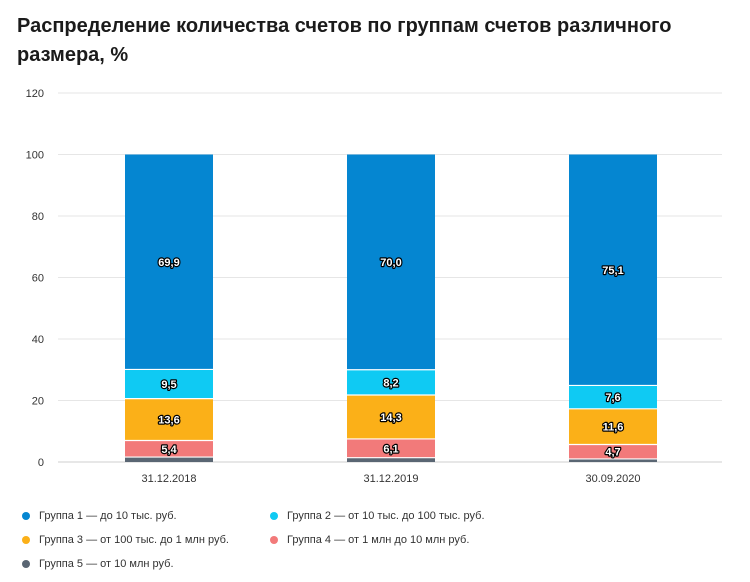 The image size is (750, 582). What do you see at coordinates (38, 279) in the screenshot?
I see `y-tick-label: 60` at bounding box center [38, 279].